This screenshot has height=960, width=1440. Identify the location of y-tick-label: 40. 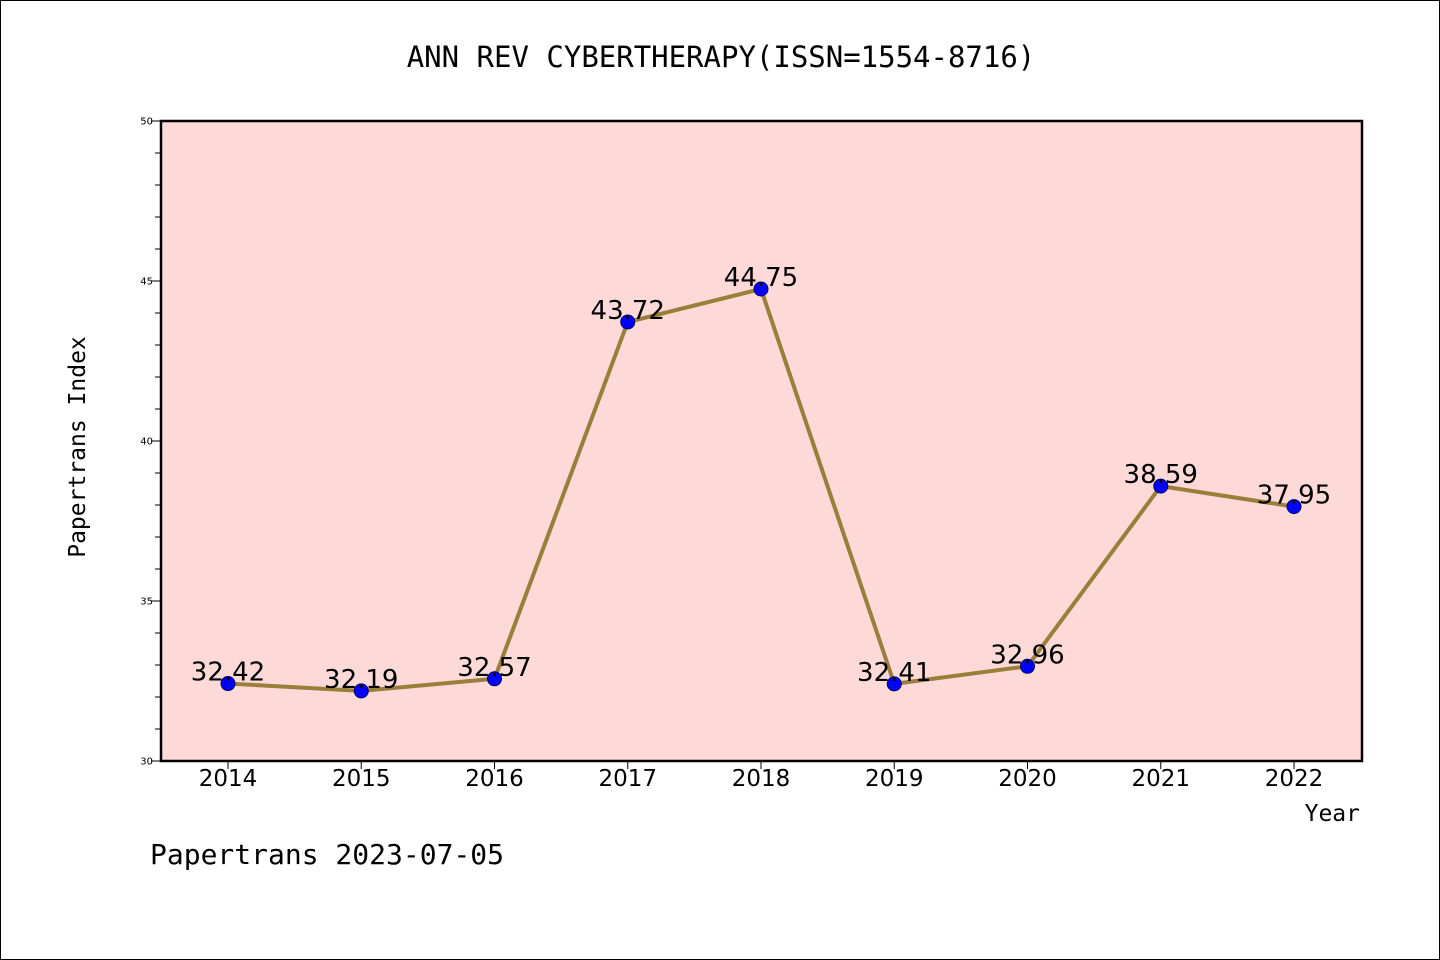
(146, 442).